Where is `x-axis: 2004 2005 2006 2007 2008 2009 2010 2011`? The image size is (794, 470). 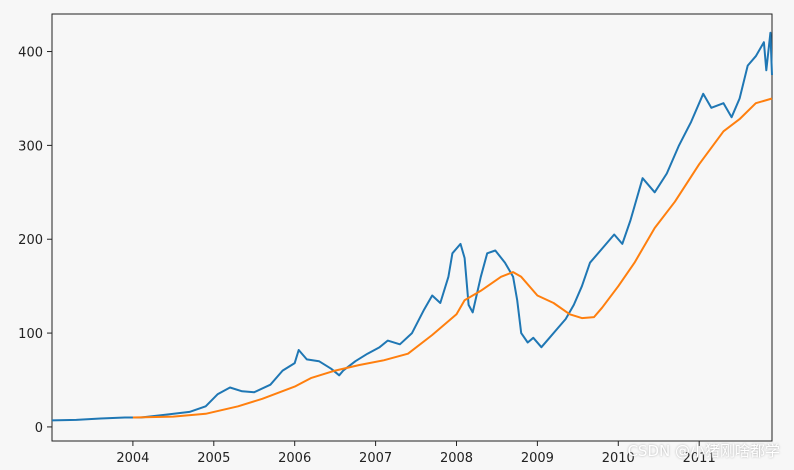 x-axis: 2004 2005 2006 2007 2008 2009 2010 2011 is located at coordinates (416, 453).